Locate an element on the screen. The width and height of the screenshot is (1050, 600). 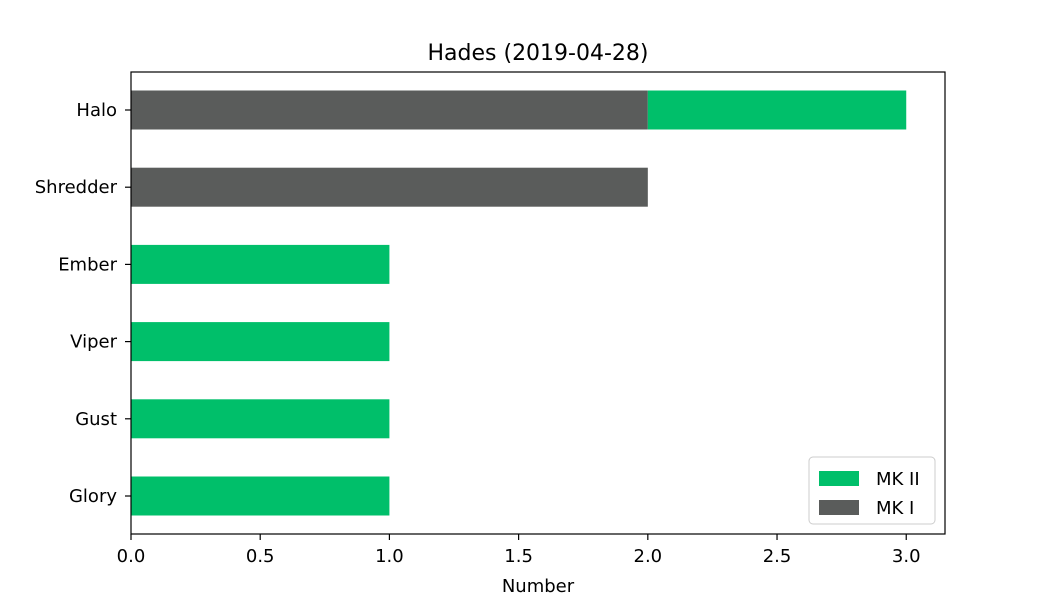
y-axis: Glory Gust Viper Ember Shredder Halo is located at coordinates (83, 303).